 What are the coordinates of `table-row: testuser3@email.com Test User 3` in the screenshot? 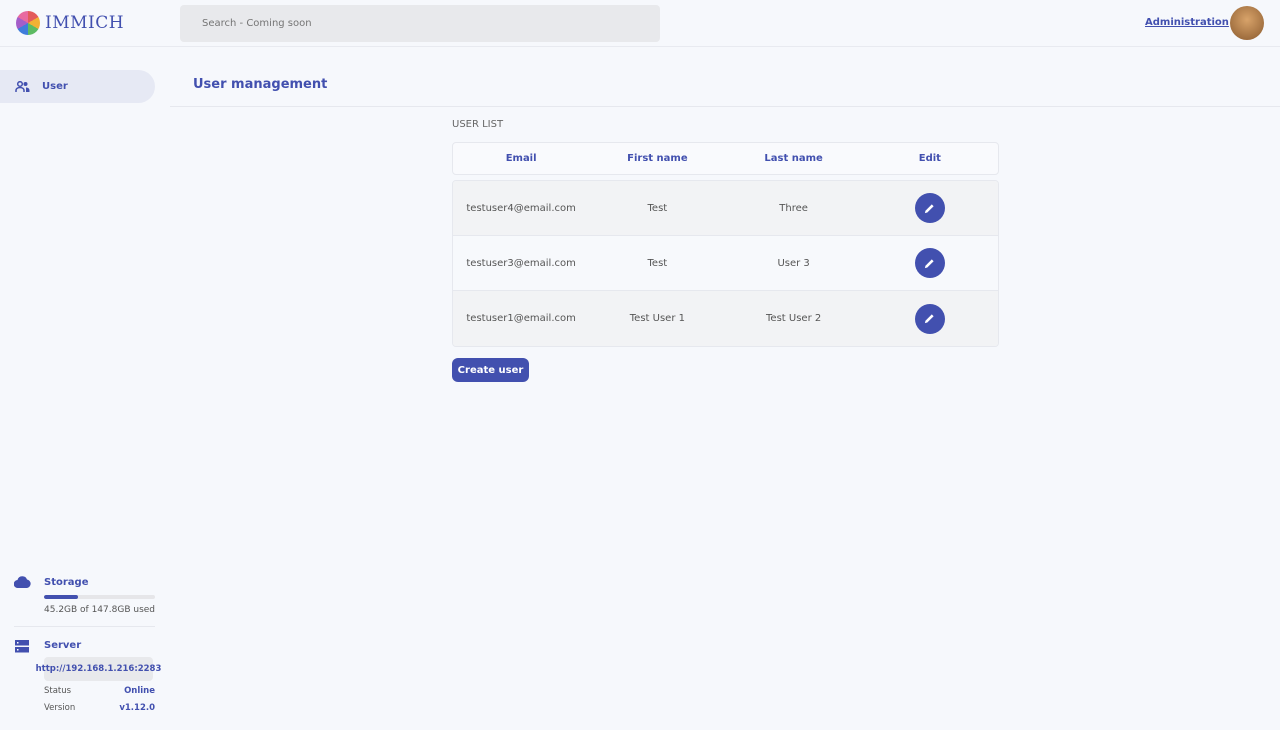 It's located at (725, 263).